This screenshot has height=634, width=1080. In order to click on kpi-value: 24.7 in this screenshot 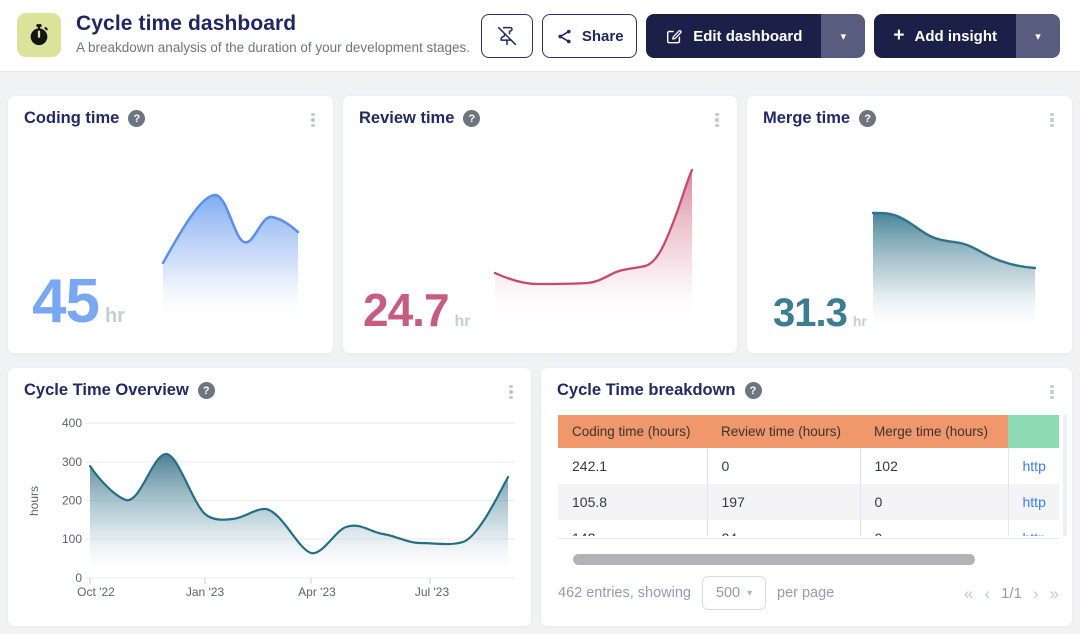, I will do `click(406, 310)`.